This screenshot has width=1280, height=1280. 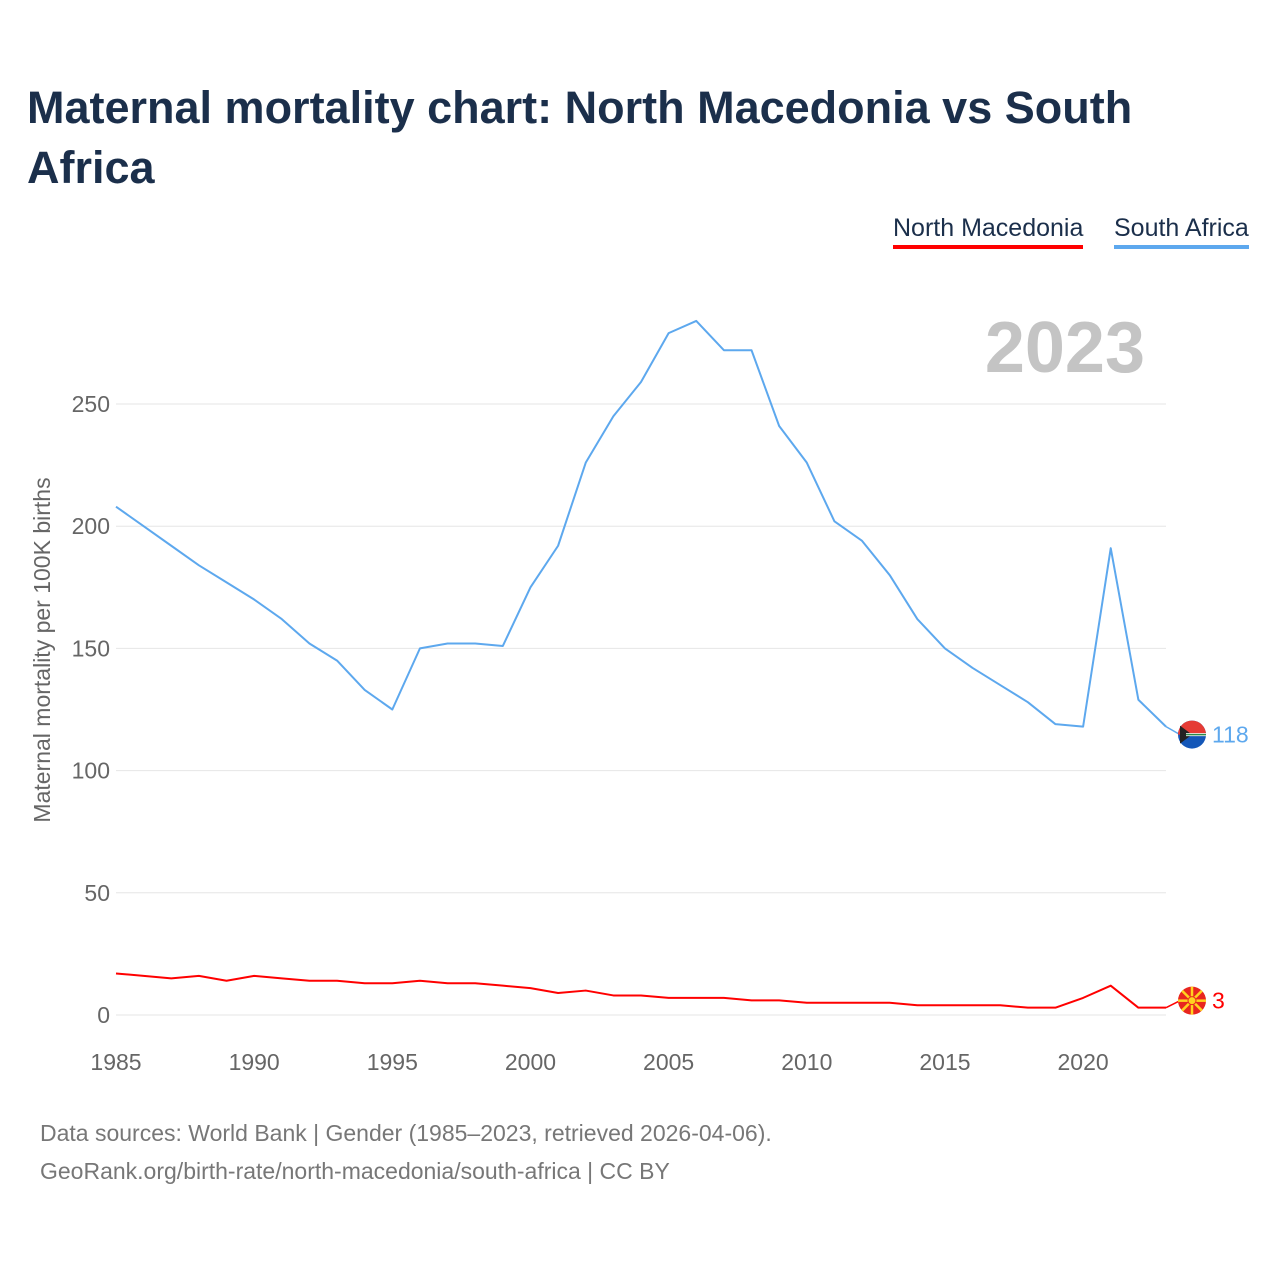 What do you see at coordinates (530, 1062) in the screenshot?
I see `x-tick-label: 2000` at bounding box center [530, 1062].